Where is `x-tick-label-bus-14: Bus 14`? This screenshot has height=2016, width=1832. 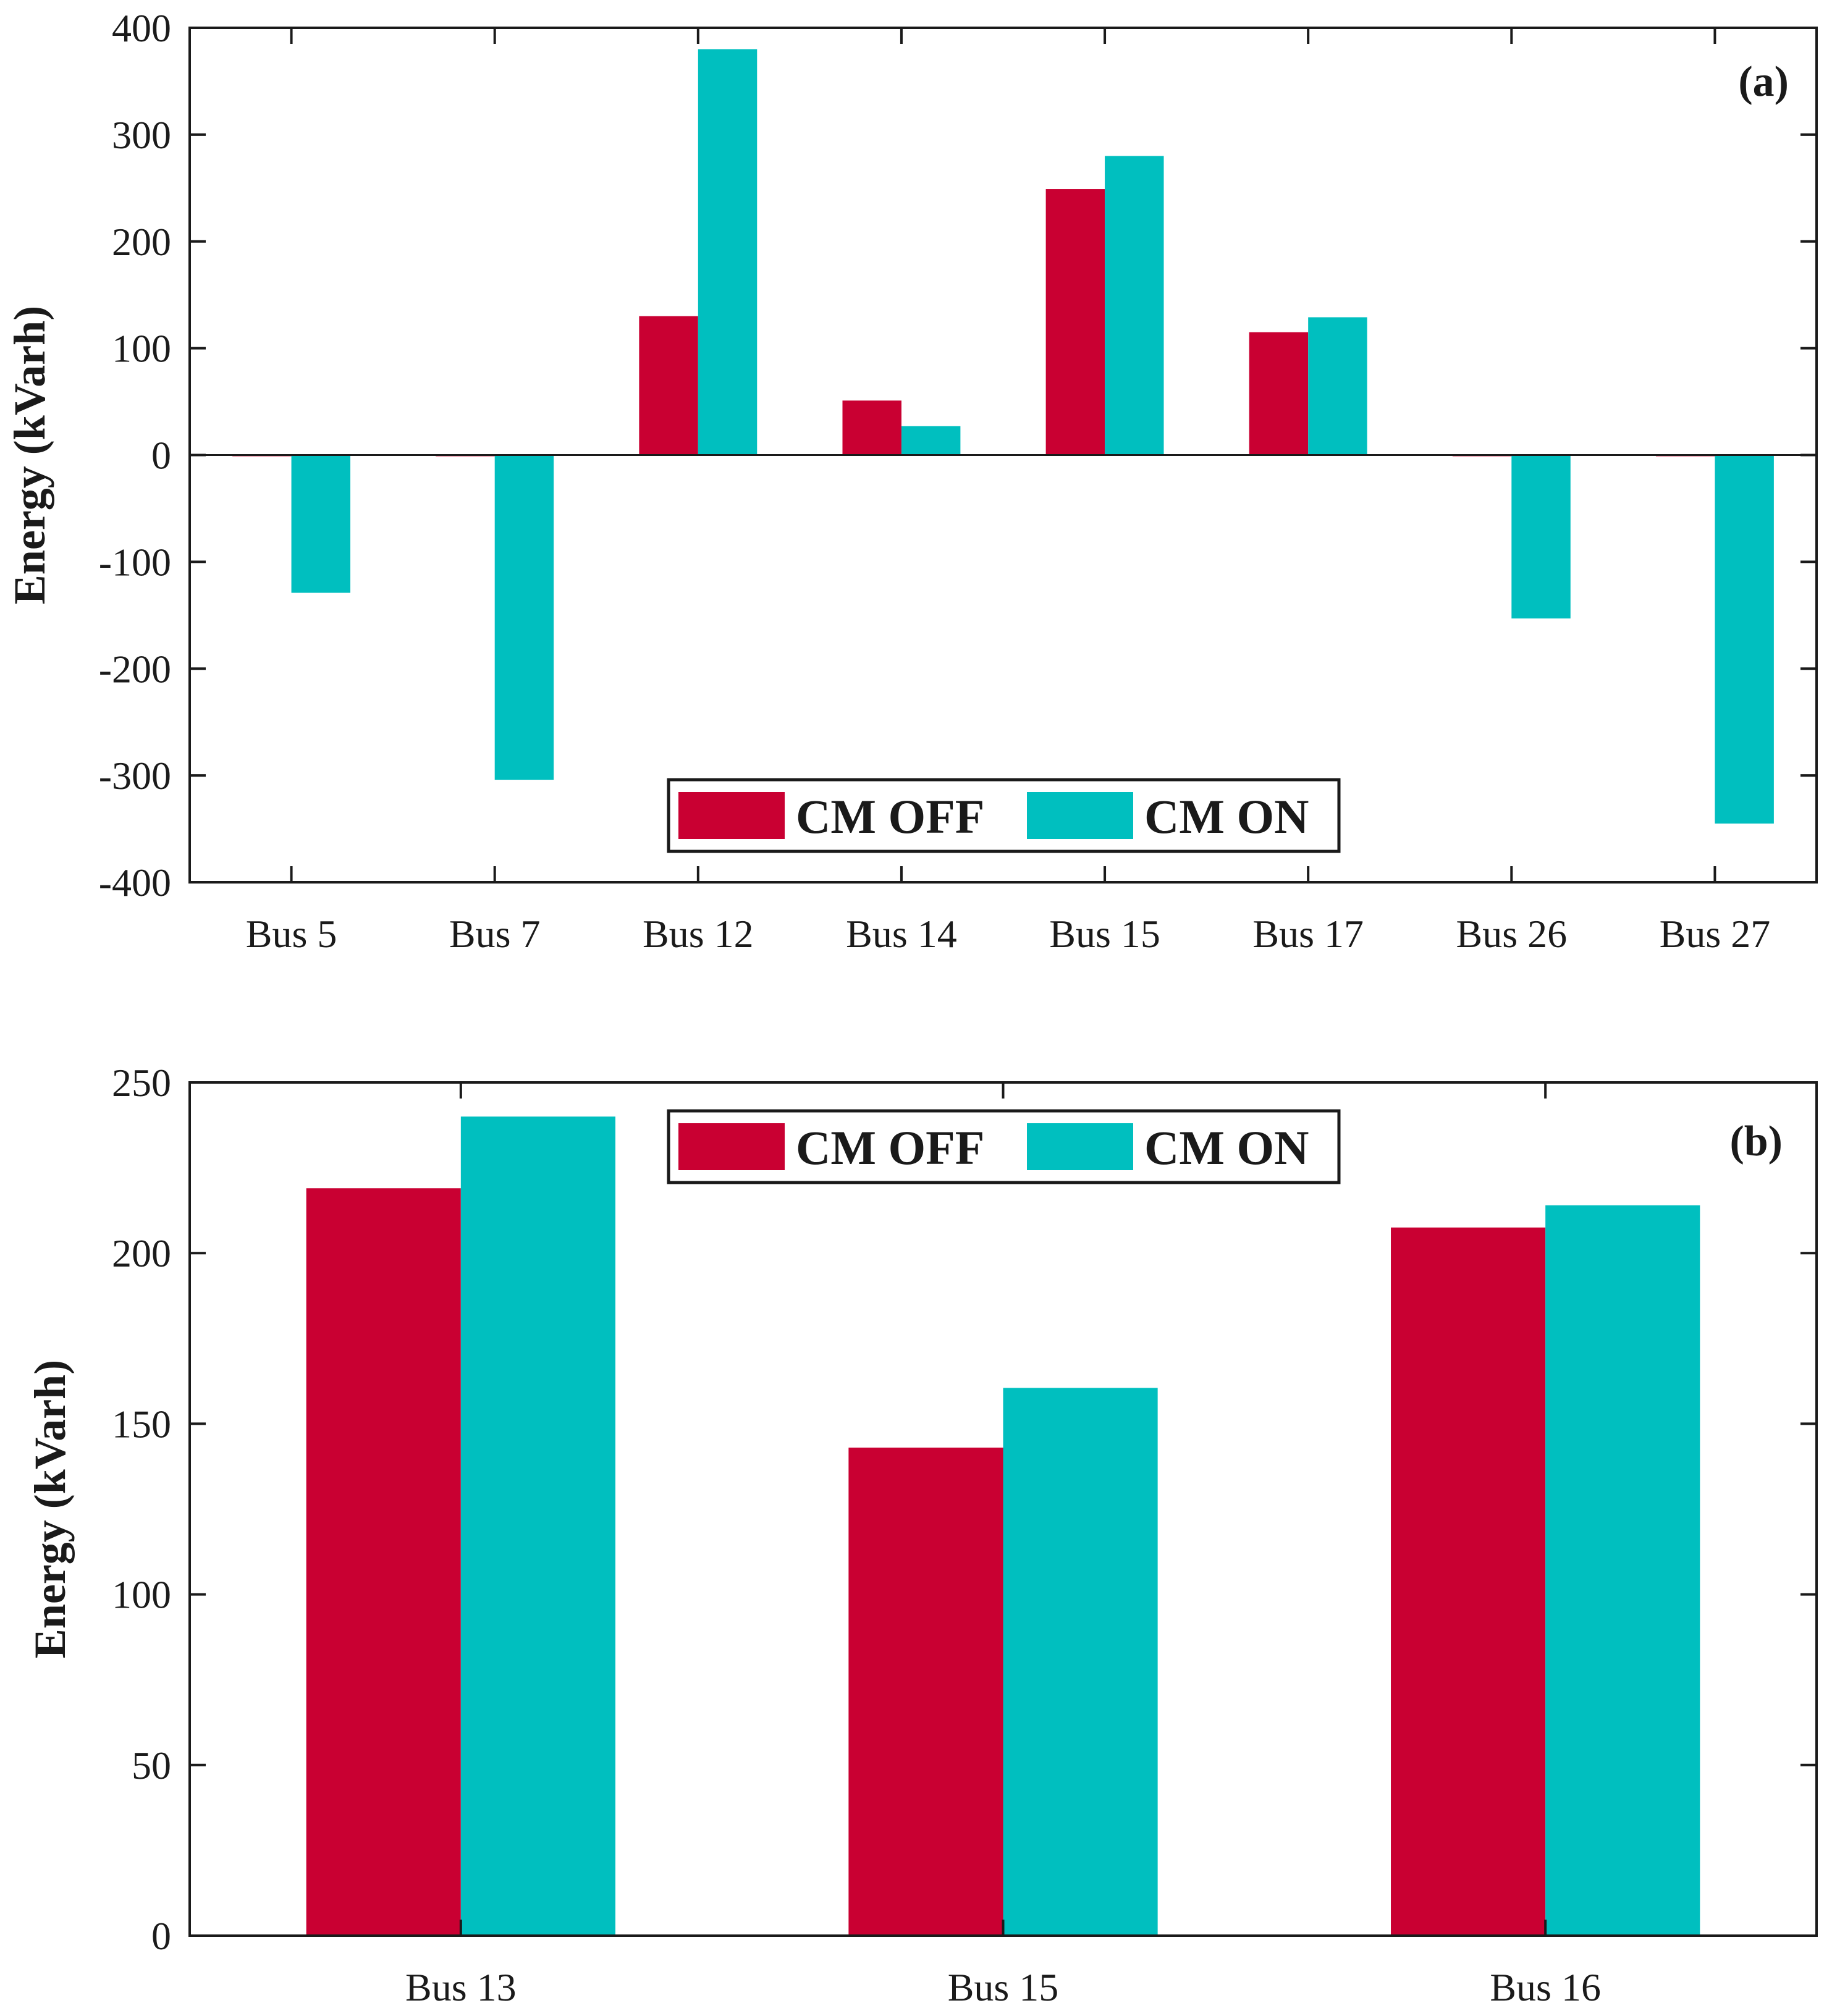
x-tick-label-bus-14: Bus 14 is located at coordinates (901, 934).